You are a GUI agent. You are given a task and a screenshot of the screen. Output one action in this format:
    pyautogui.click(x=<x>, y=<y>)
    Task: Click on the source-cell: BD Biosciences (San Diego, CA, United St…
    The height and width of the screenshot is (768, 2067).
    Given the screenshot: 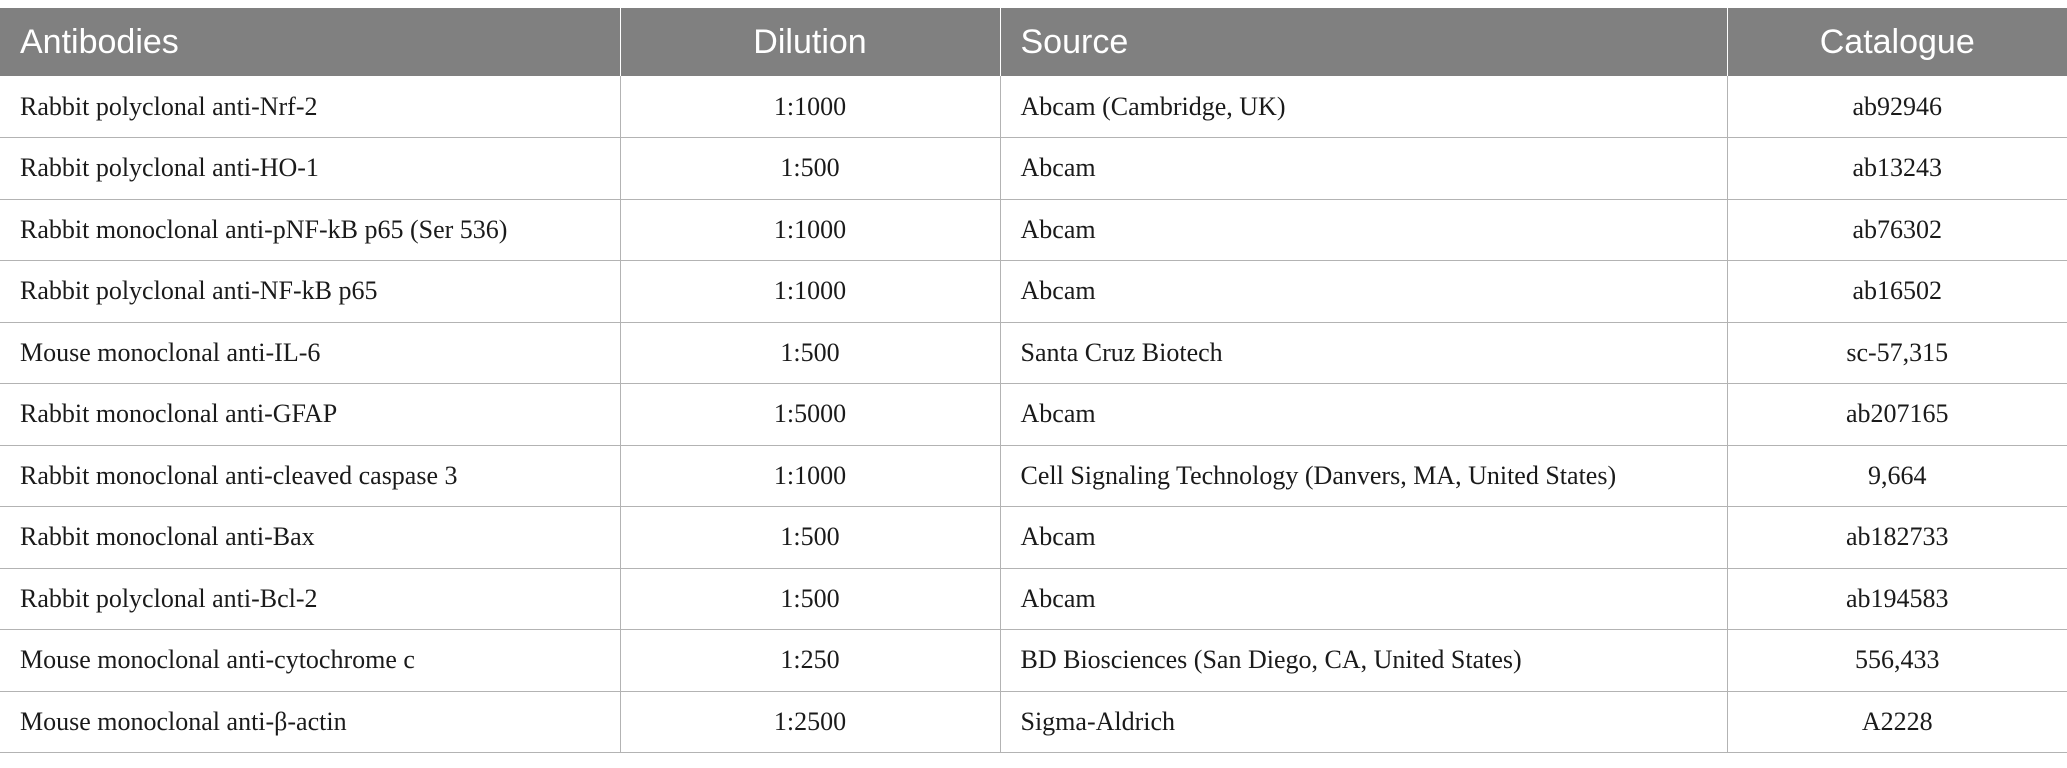 What is the action you would take?
    pyautogui.click(x=1364, y=660)
    